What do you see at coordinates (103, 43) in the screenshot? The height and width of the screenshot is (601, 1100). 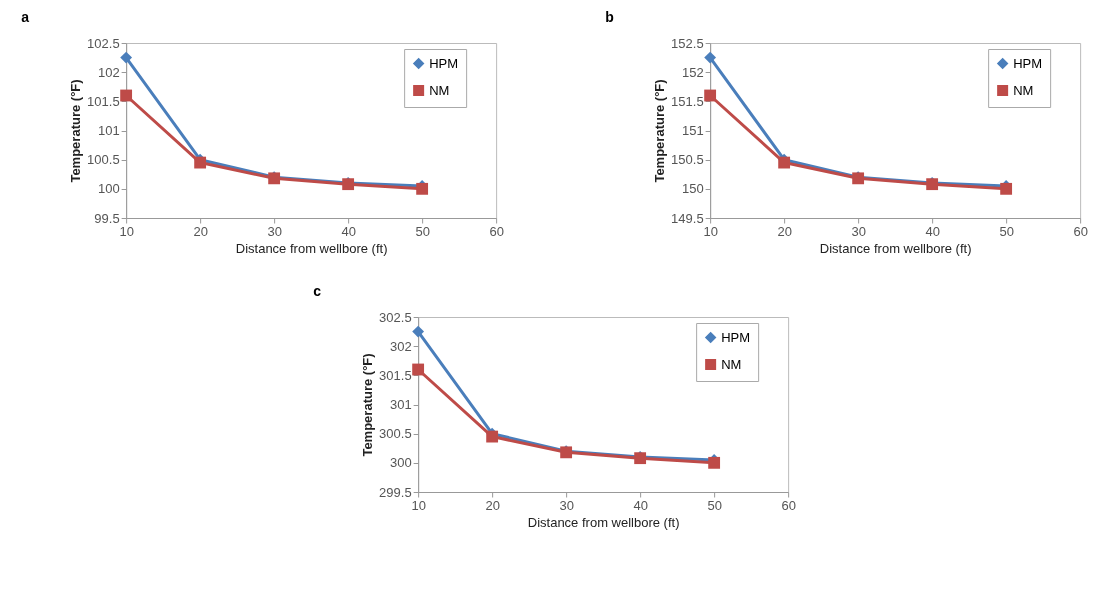 I see `y-tick-label: 102.5` at bounding box center [103, 43].